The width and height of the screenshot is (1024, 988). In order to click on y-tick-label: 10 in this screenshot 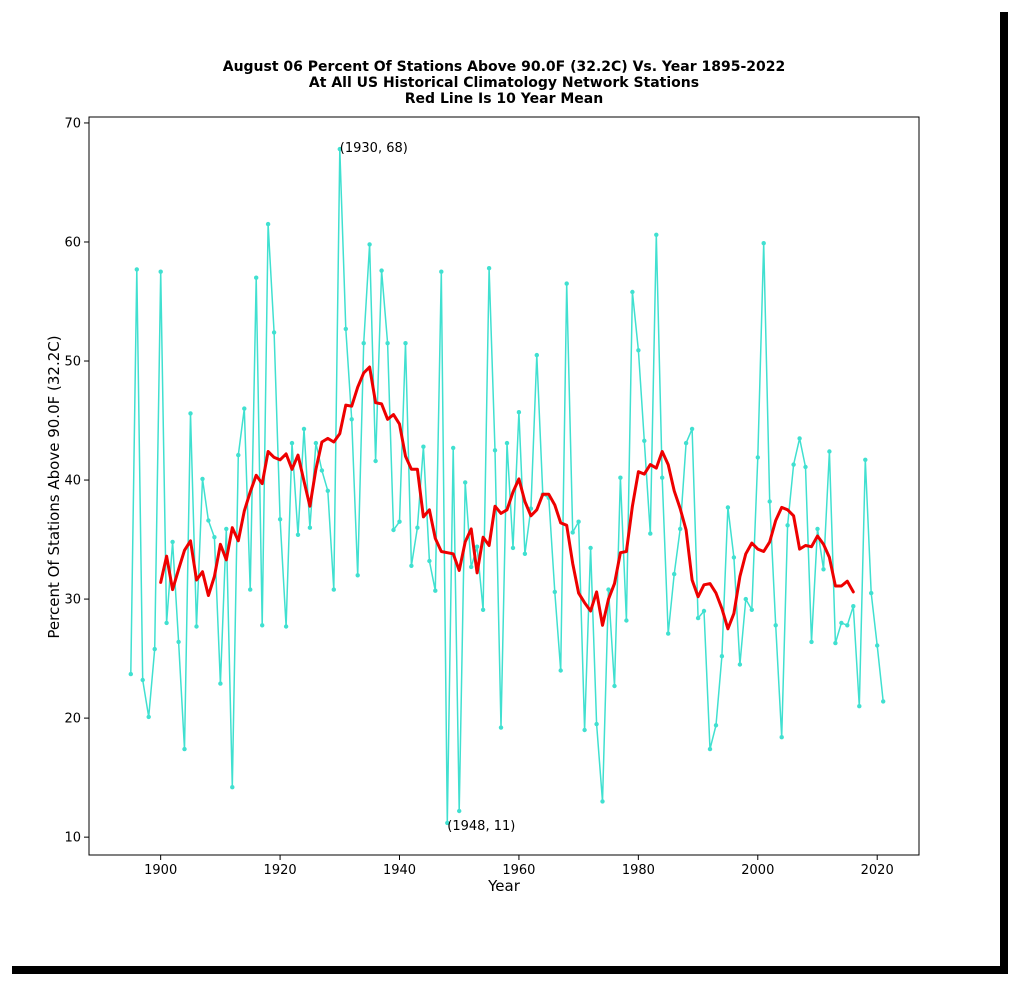, I will do `click(72, 838)`.